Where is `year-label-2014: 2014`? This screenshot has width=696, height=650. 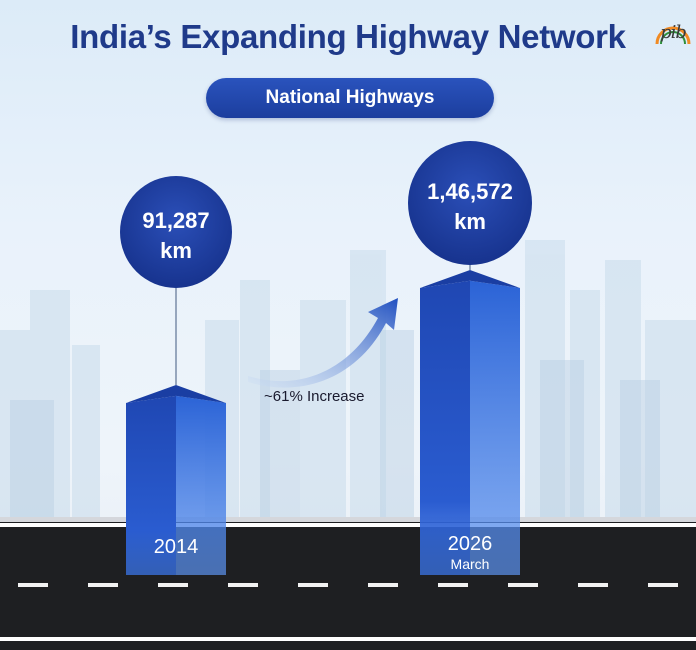 year-label-2014: 2014 is located at coordinates (176, 547).